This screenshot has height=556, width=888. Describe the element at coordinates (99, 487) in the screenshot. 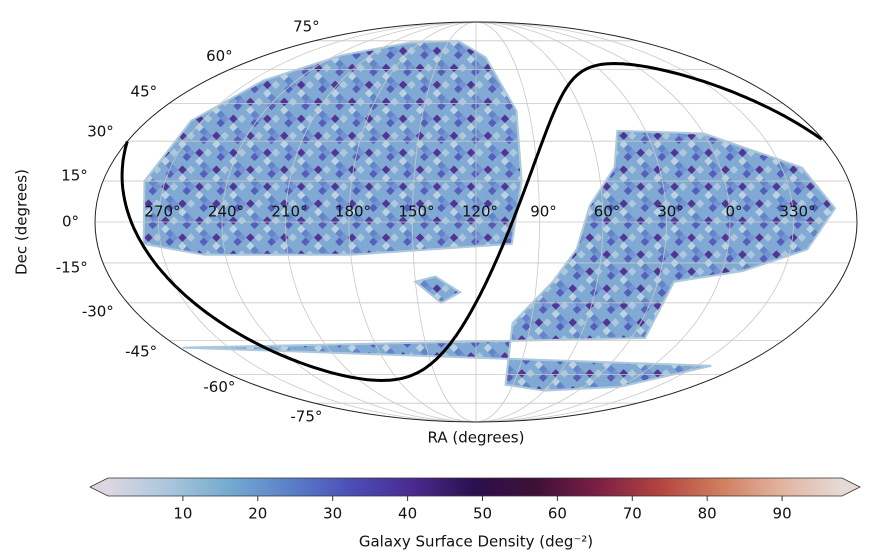

I see `colorbar-extend-low` at that location.